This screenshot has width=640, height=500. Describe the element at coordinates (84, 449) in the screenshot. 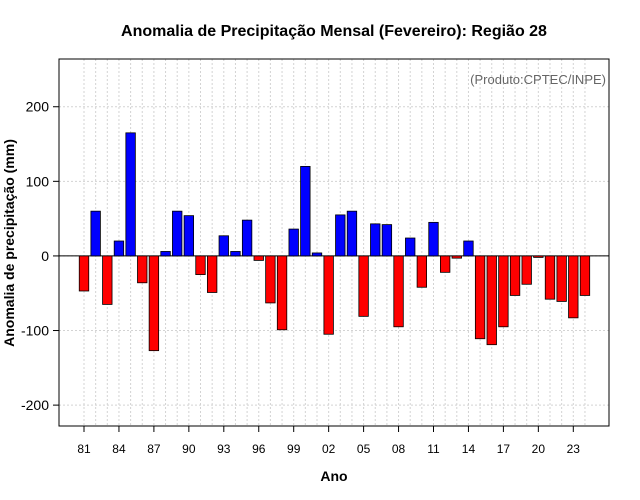

I see `x-tick-label: 81` at that location.